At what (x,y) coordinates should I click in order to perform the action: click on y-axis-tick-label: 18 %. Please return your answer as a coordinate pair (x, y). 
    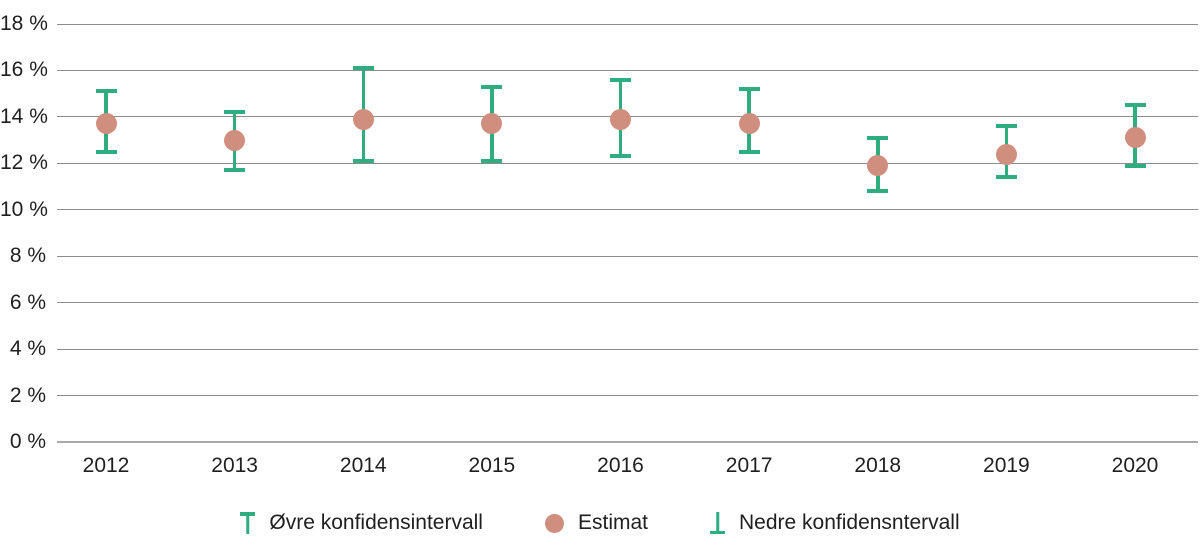
    Looking at the image, I should click on (24, 23).